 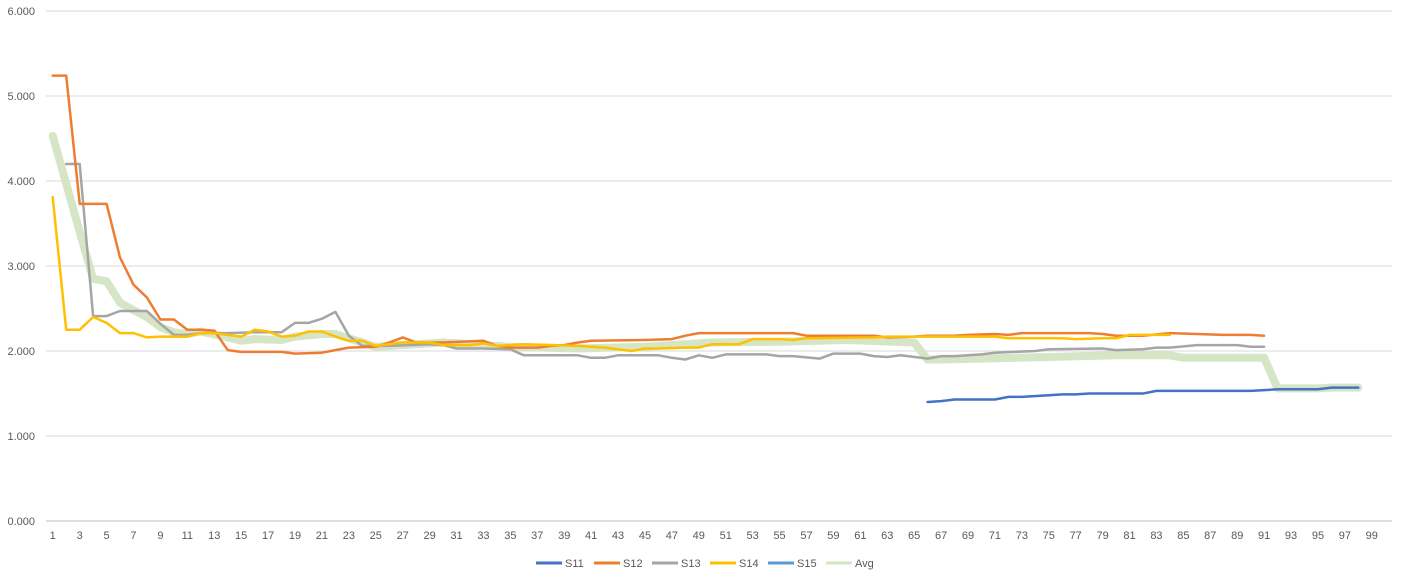 I want to click on x-tick-label: 51, so click(x=726, y=536).